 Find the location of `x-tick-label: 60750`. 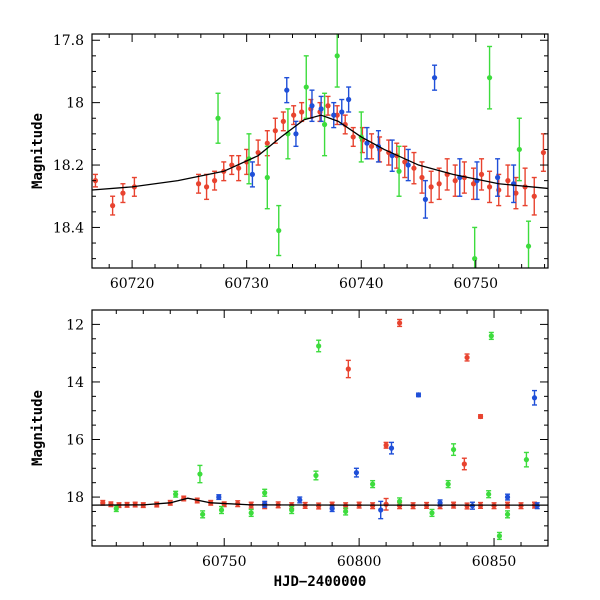

x-tick-label: 60750 is located at coordinates (476, 284).